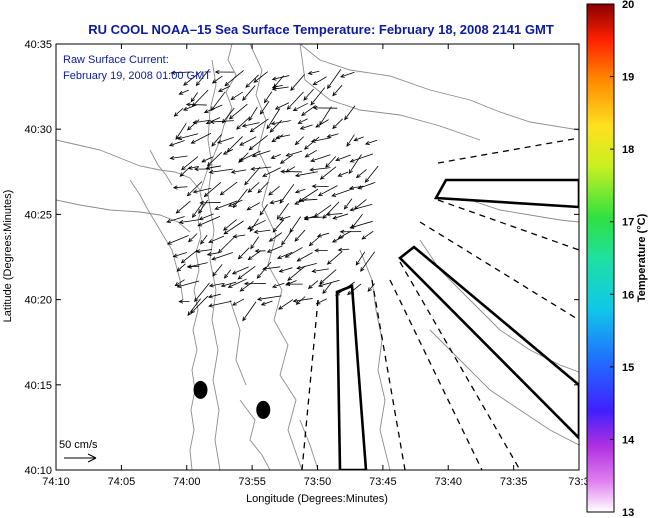  Describe the element at coordinates (317, 499) in the screenshot. I see `x-axis-label: Longitude (Degrees:Minutes)` at that location.